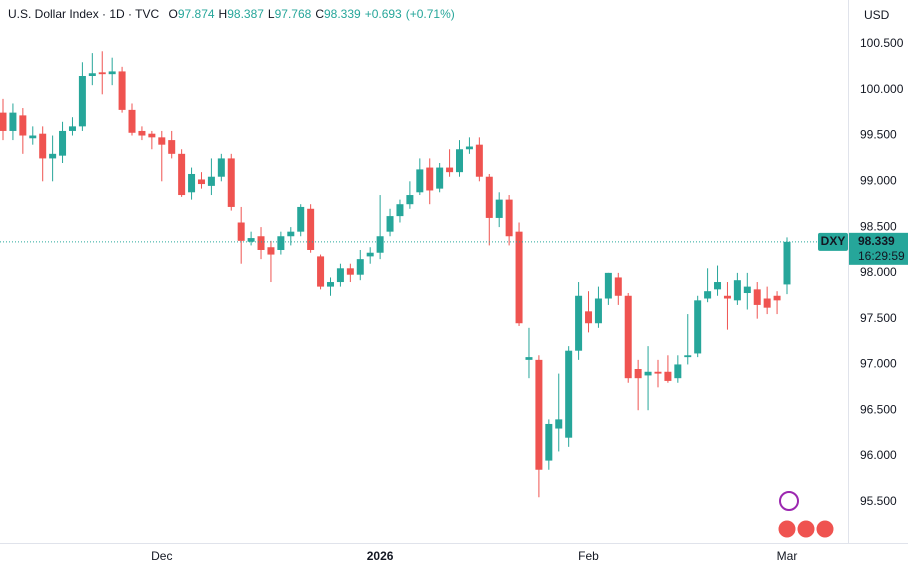  Describe the element at coordinates (173, 14) in the screenshot. I see `ohlc-label: O` at that location.